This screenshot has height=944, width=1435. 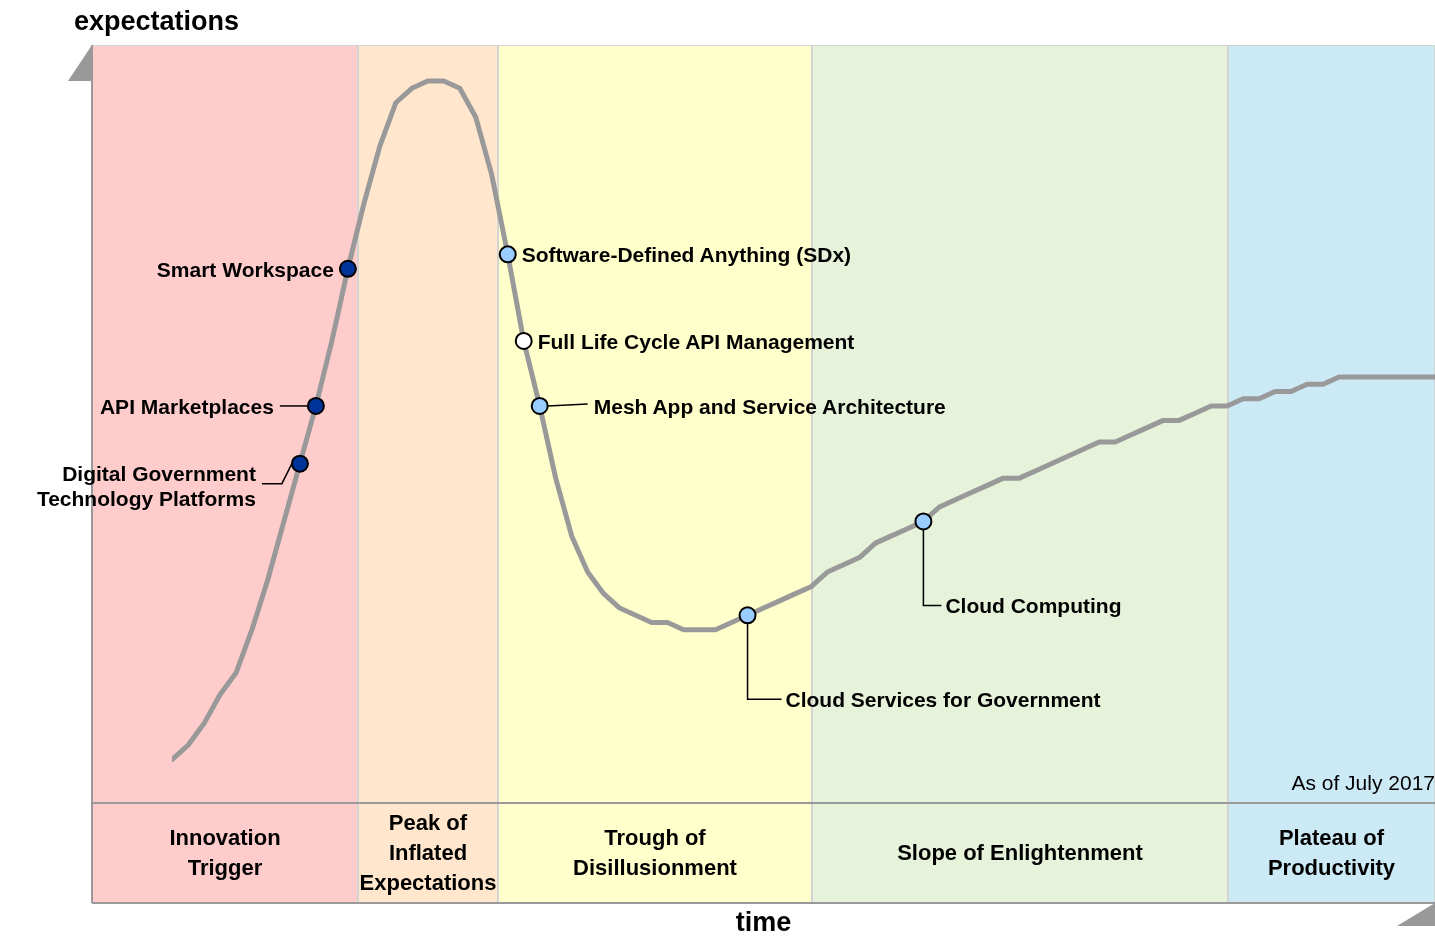 I want to click on text: Trough of Disillusionment, so click(x=655, y=853).